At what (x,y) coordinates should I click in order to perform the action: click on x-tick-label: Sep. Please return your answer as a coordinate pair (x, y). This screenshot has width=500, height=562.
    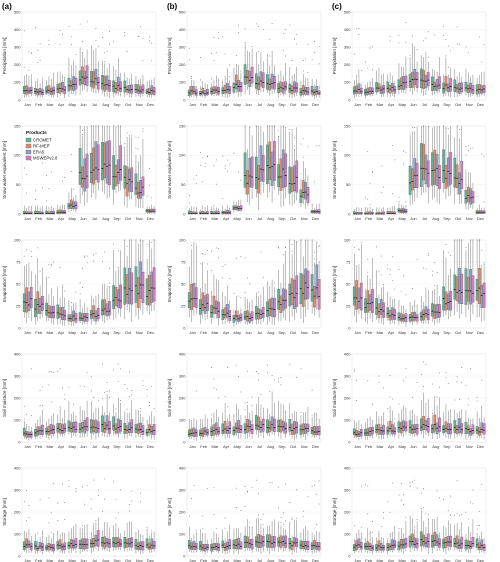
    Looking at the image, I should click on (282, 560).